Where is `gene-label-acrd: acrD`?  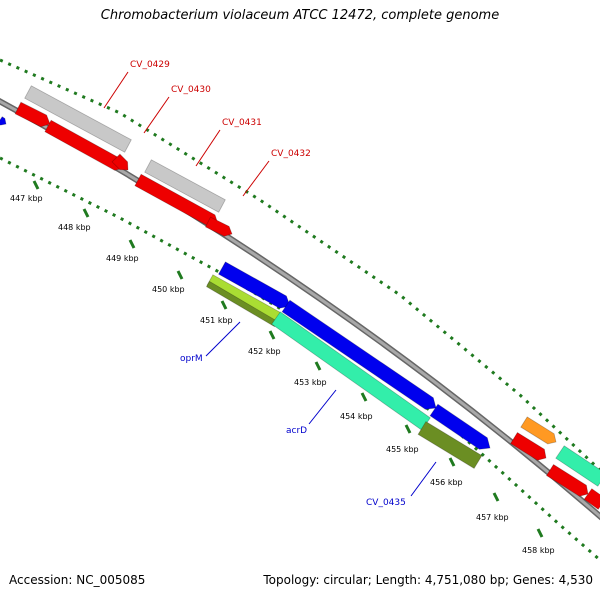 gene-label-acrd: acrD is located at coordinates (296, 431).